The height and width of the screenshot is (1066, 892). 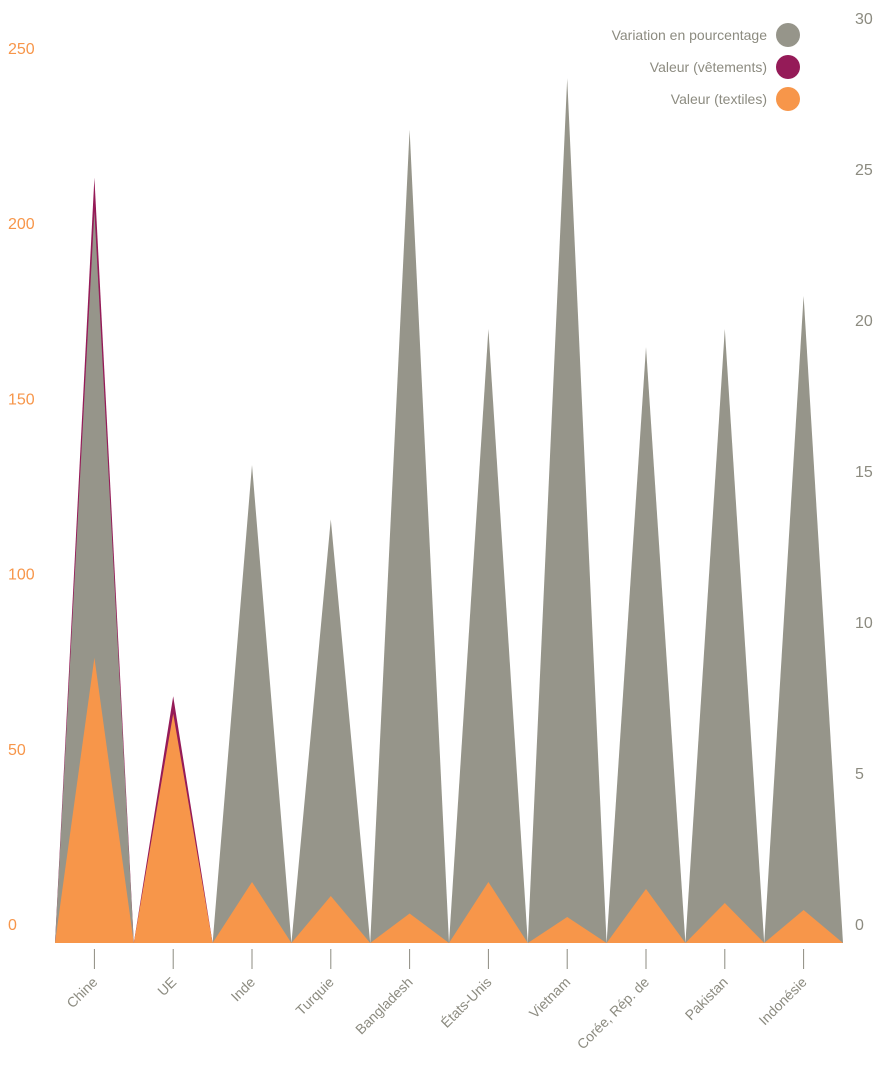 What do you see at coordinates (12, 925) in the screenshot?
I see `left-tick-label: 0` at bounding box center [12, 925].